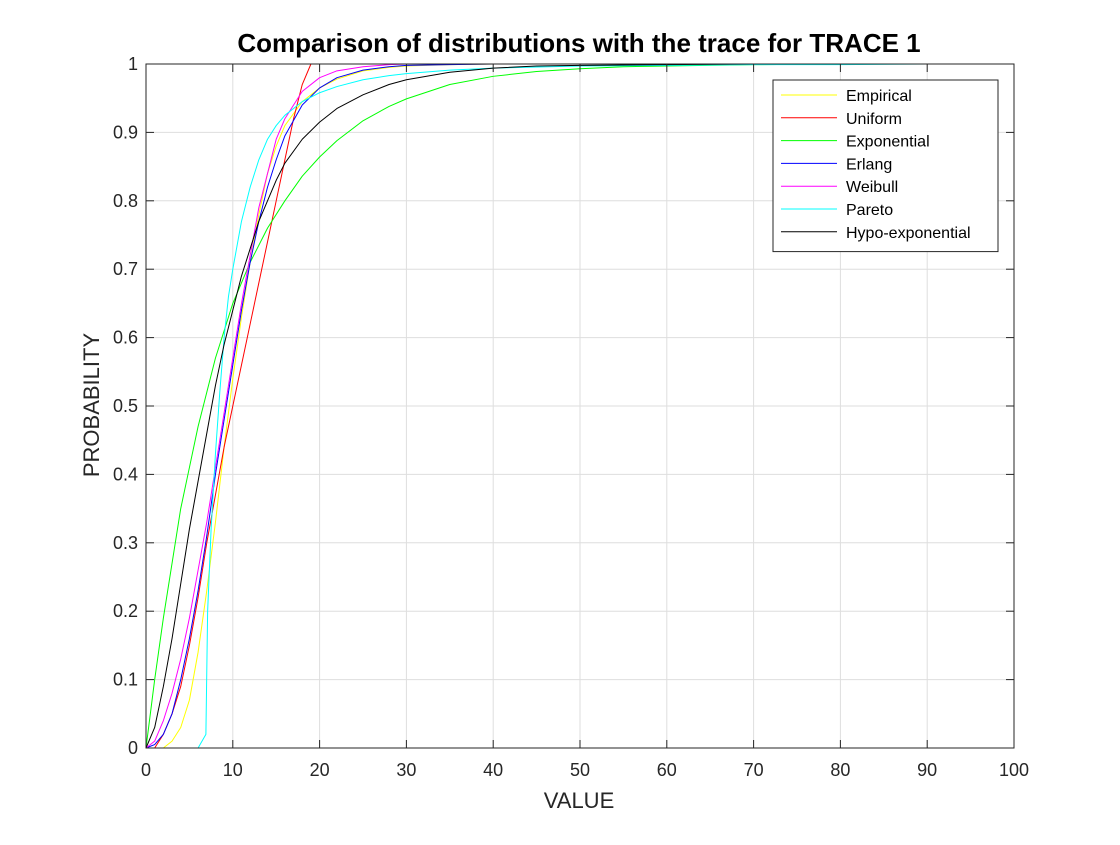 This screenshot has width=1120, height=845. What do you see at coordinates (579, 800) in the screenshot?
I see `x-axis-label: VALUE` at bounding box center [579, 800].